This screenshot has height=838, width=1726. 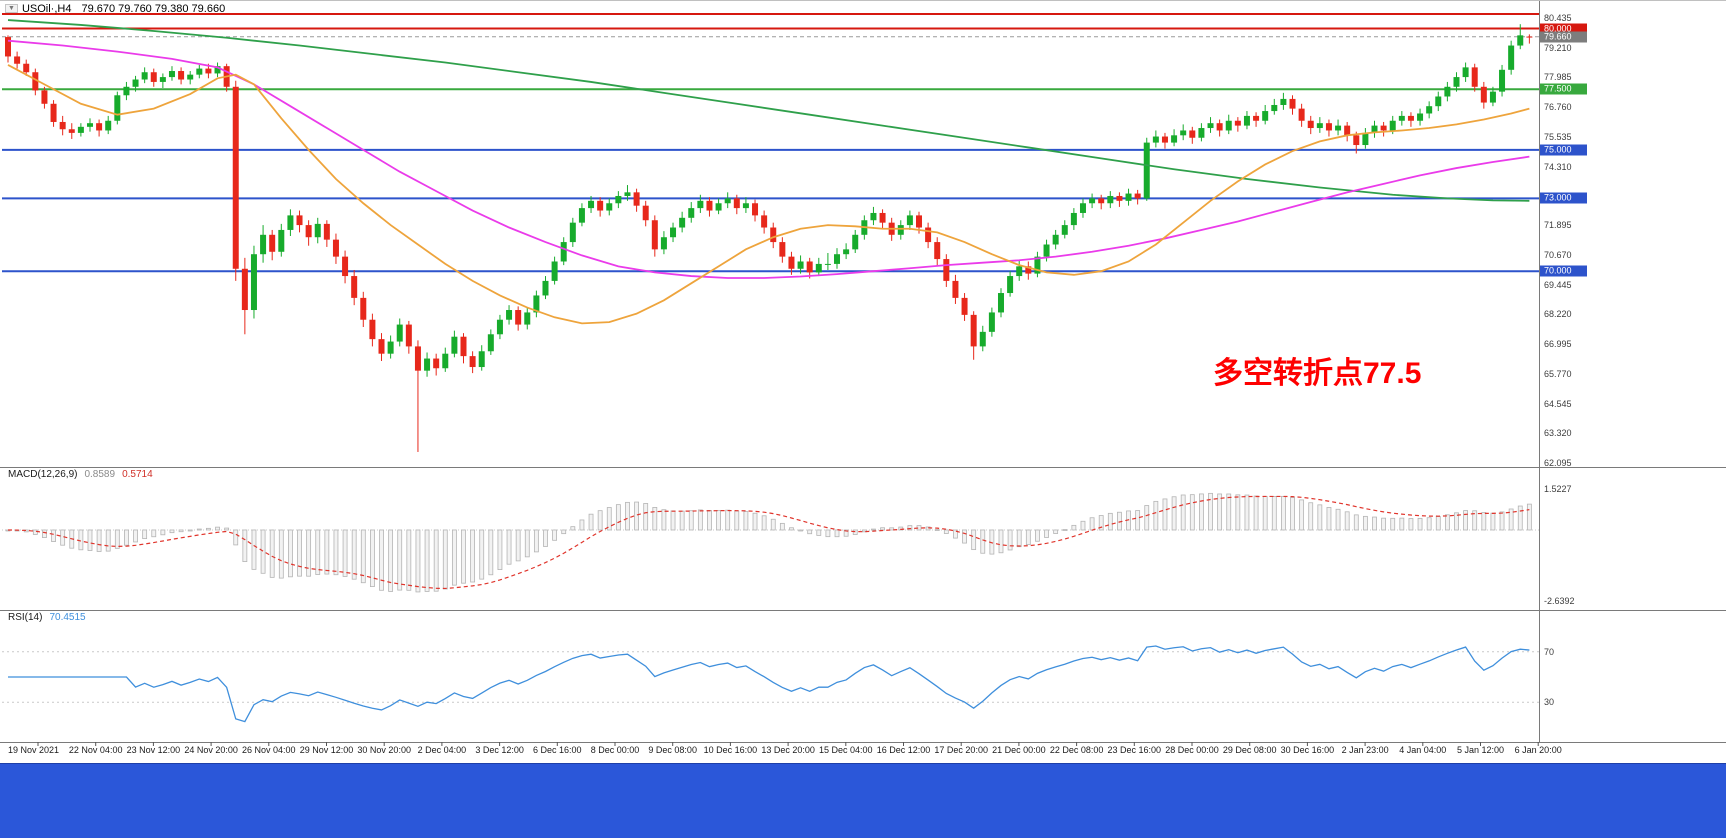 What do you see at coordinates (137, 474) in the screenshot?
I see `macd-signal-value: 0.5714` at bounding box center [137, 474].